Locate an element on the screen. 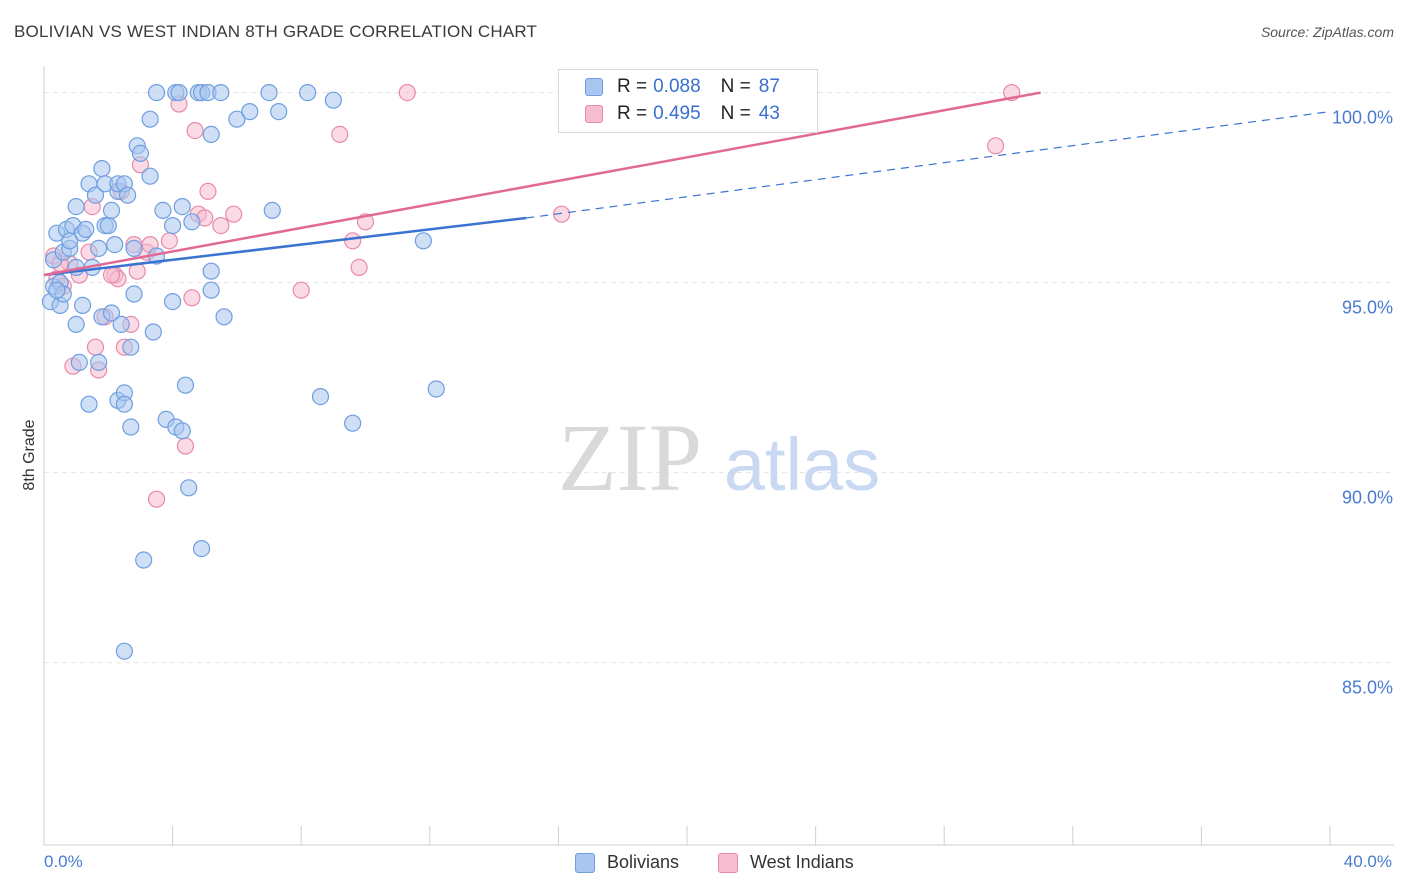 The image size is (1406, 892). bottom-legend-label: West Indians is located at coordinates (802, 862).